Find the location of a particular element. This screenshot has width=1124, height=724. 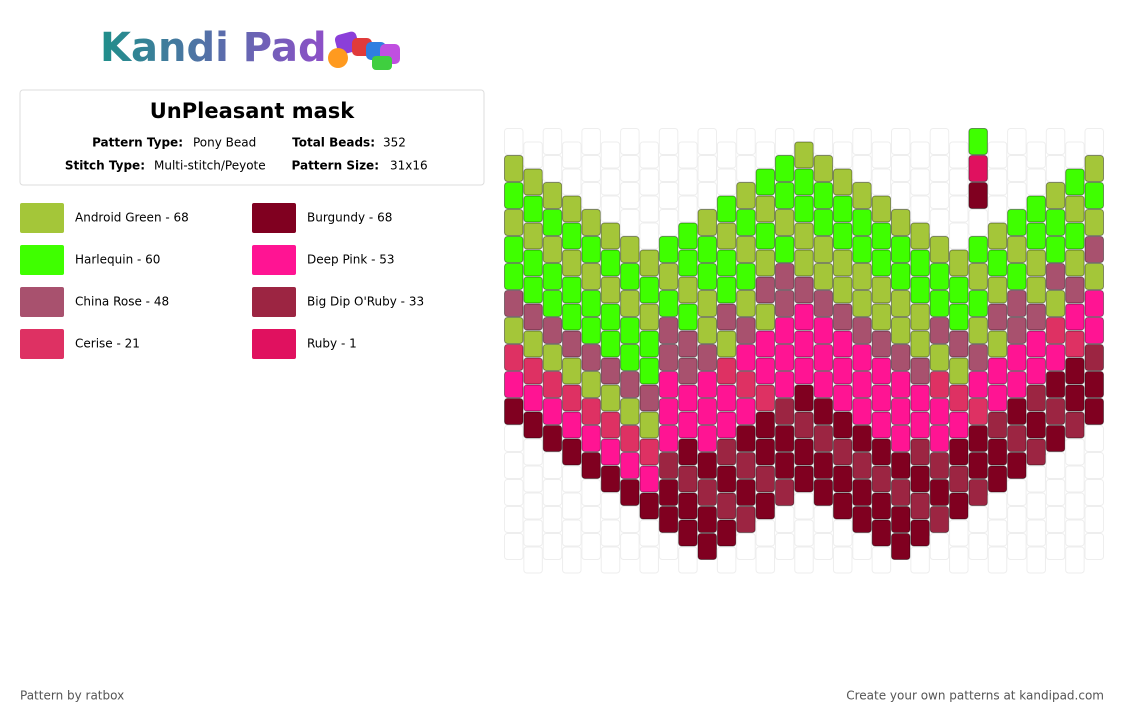

legend-label: Cerise - 21 is located at coordinates (107, 344).